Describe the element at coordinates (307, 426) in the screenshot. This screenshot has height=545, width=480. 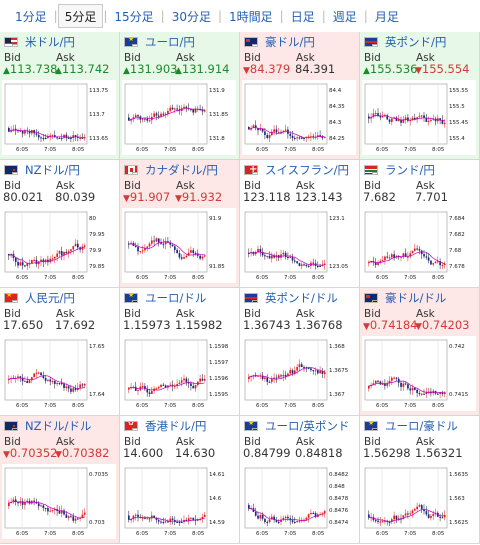
I see `pair-name-link: ユーロ/英ポンド` at that location.